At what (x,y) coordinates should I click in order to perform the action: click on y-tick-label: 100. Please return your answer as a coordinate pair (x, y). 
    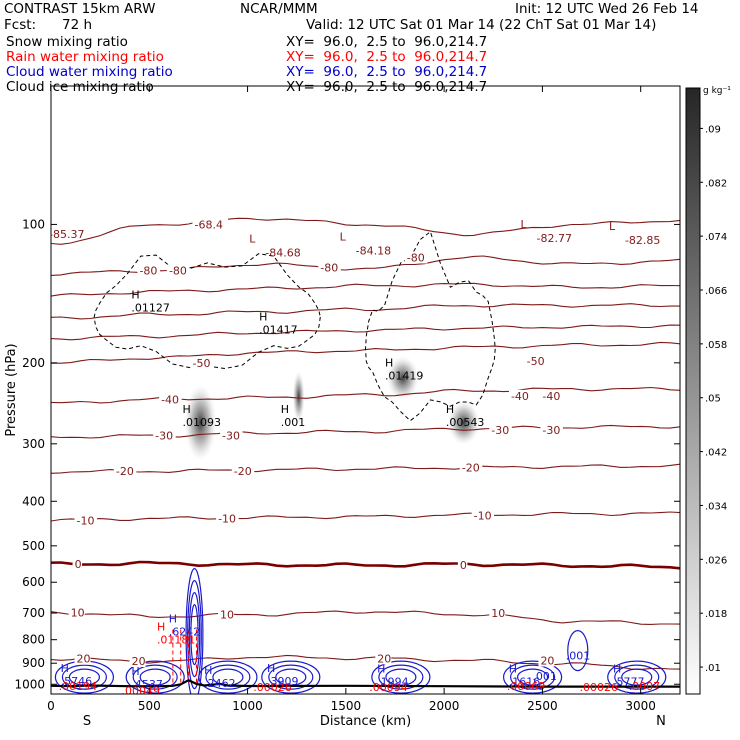
    Looking at the image, I should click on (33, 224).